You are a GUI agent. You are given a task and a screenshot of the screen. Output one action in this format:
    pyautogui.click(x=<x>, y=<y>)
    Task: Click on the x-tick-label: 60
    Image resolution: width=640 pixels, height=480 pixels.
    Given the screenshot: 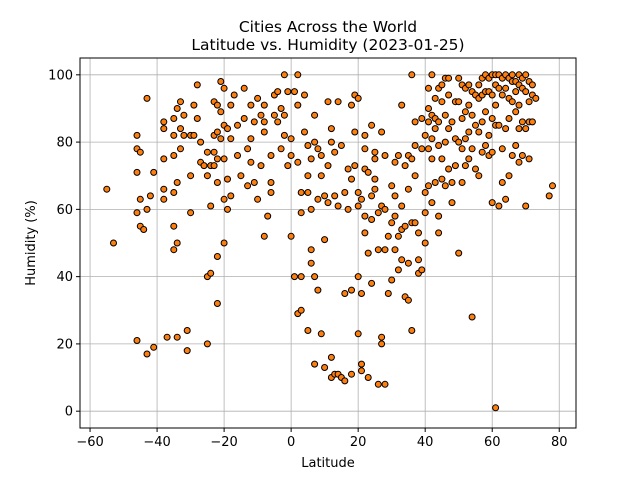 What is the action you would take?
    pyautogui.click(x=492, y=442)
    